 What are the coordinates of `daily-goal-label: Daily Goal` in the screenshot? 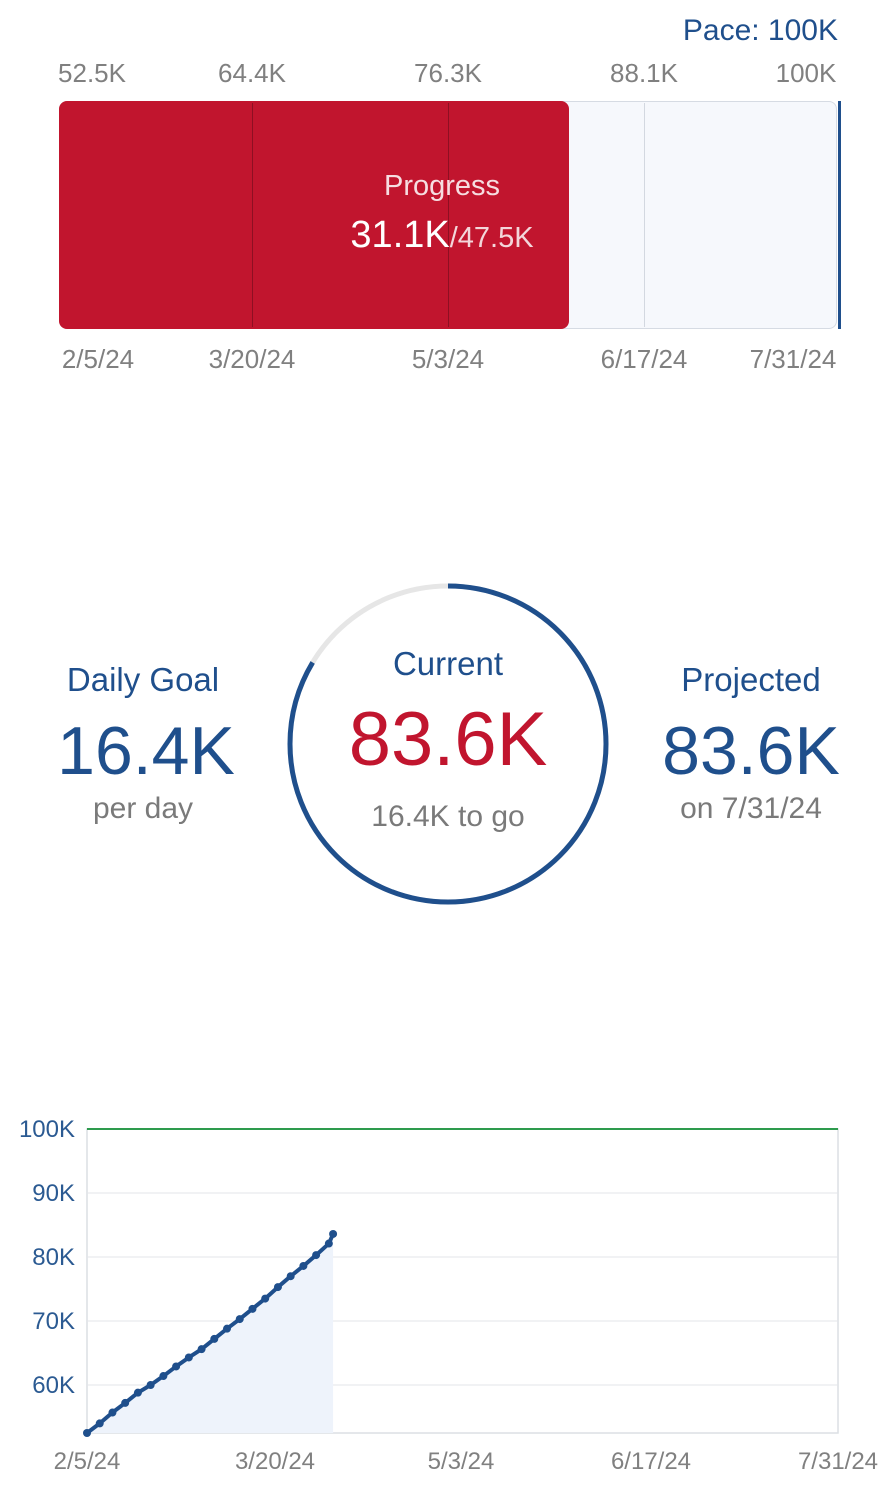 It's located at (143, 679).